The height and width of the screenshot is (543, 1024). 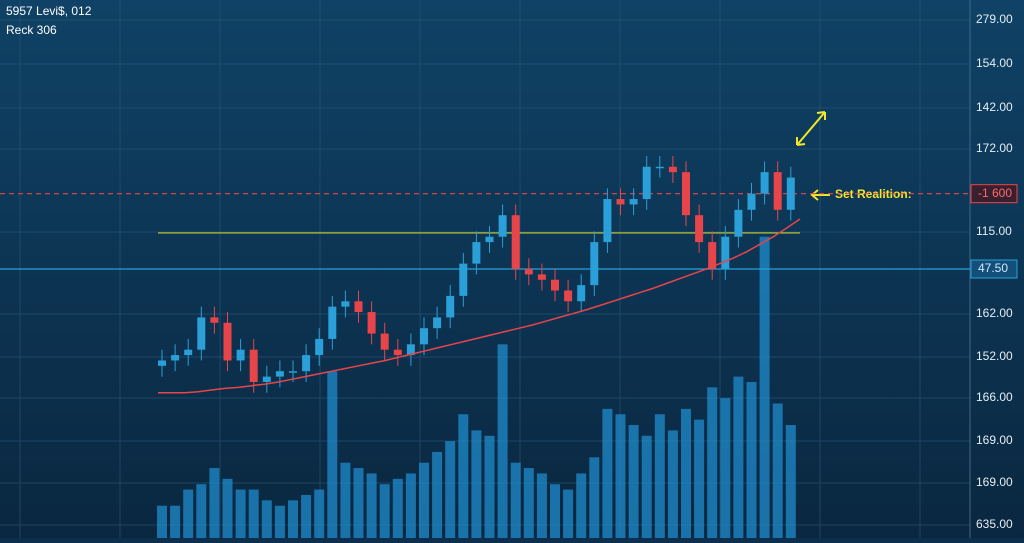 I want to click on y-axis-label: 172.00, so click(x=994, y=148).